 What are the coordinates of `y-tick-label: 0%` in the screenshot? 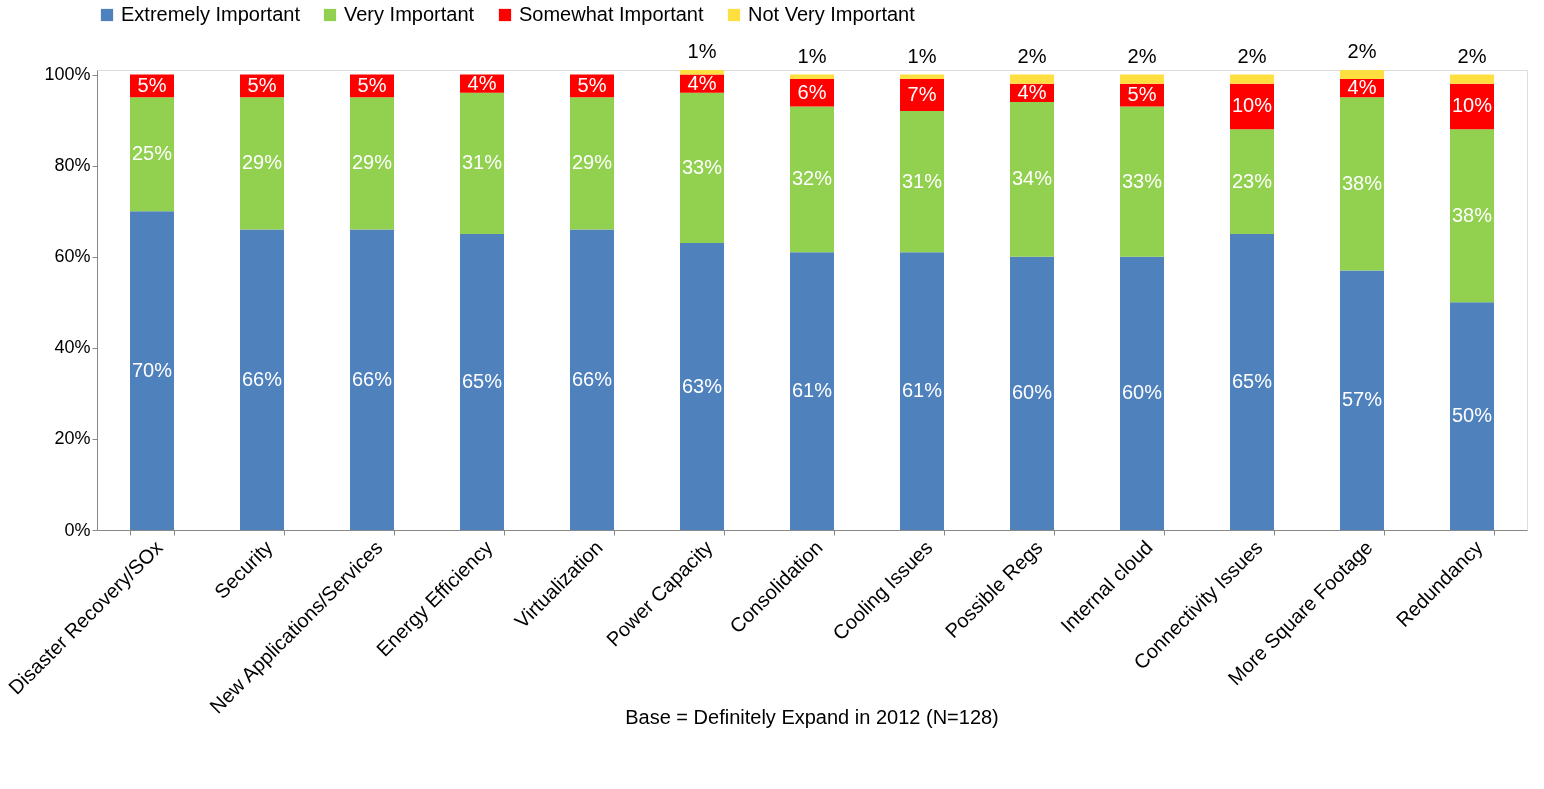 It's located at (77, 529).